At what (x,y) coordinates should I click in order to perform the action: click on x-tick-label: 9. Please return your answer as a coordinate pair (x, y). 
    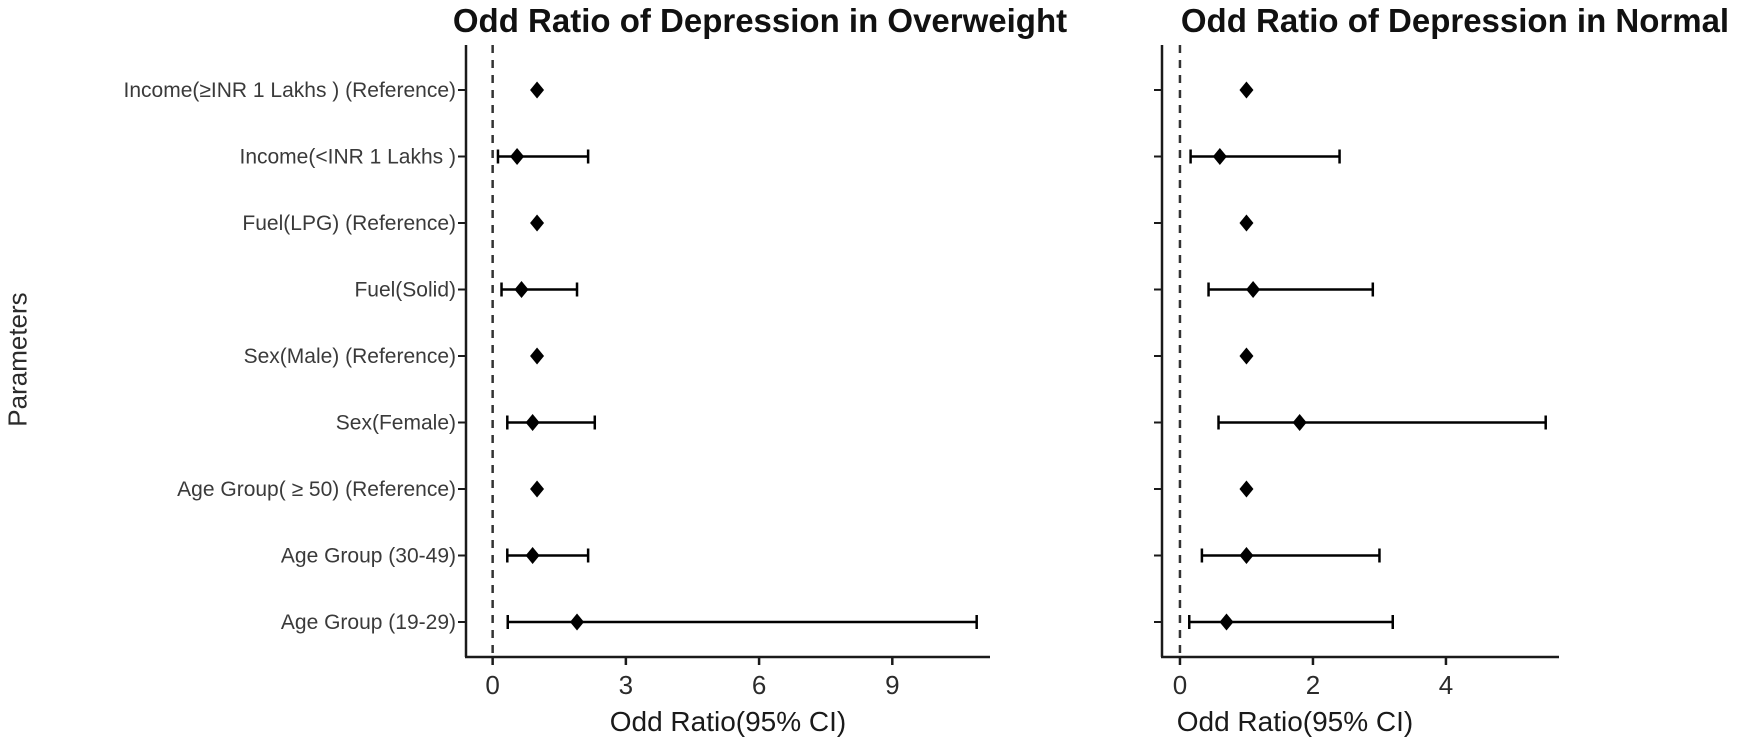
    Looking at the image, I should click on (892, 685).